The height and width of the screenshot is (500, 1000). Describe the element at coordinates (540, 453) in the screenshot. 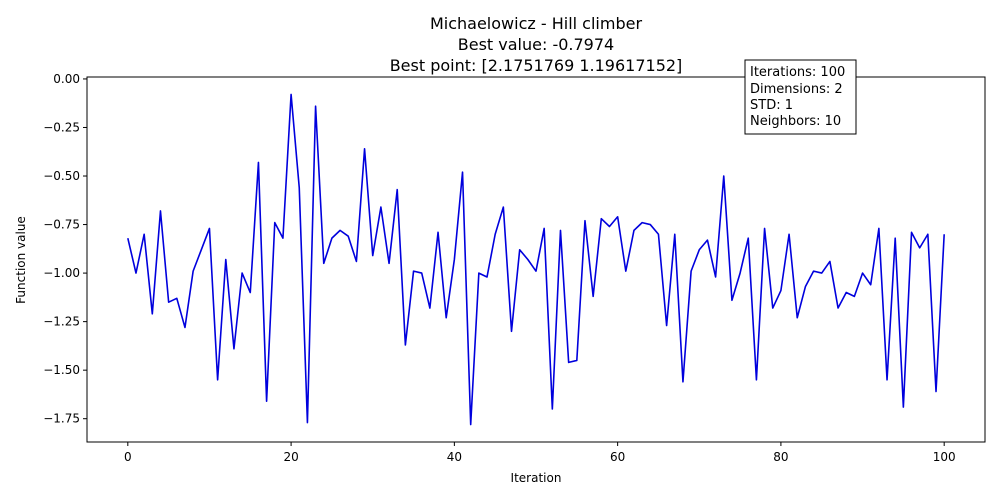

I see `x-axis-ticks: 0 20 40 60 80 100` at that location.